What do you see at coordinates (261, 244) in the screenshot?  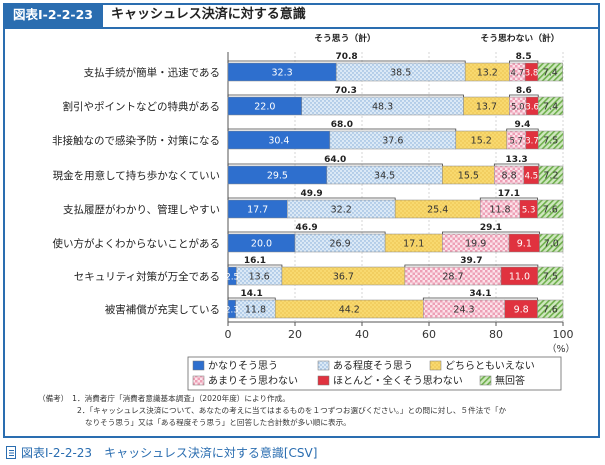 I see `data-label: 20.0` at bounding box center [261, 244].